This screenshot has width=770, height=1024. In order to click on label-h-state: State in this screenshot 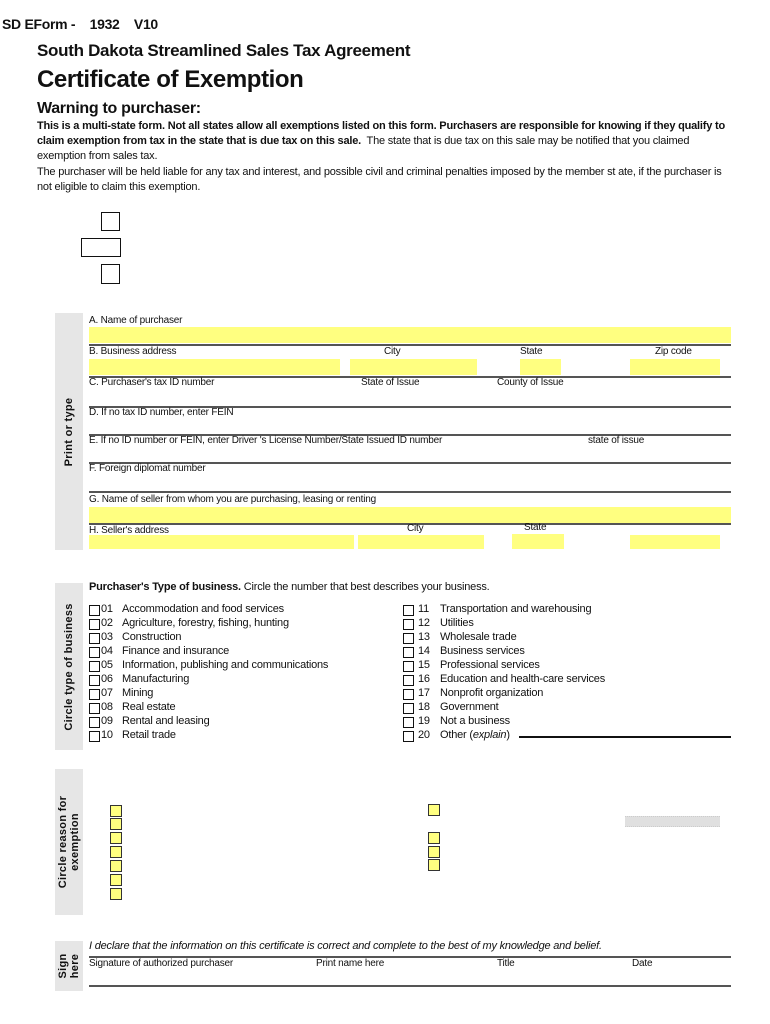, I will do `click(535, 527)`.